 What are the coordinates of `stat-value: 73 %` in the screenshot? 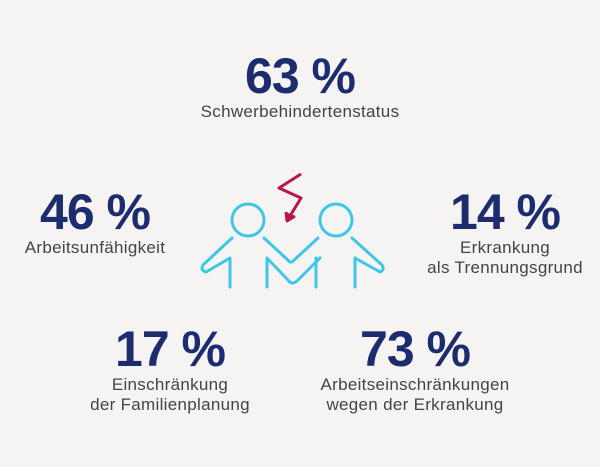 It's located at (415, 349).